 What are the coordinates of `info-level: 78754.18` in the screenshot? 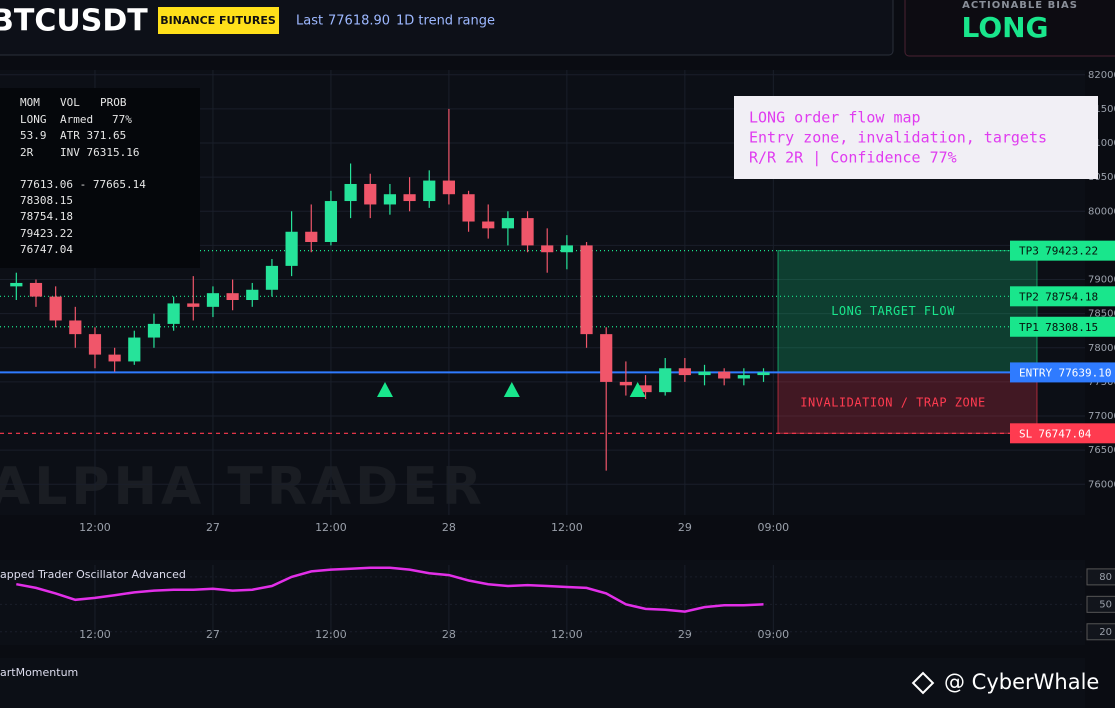 It's located at (46, 216).